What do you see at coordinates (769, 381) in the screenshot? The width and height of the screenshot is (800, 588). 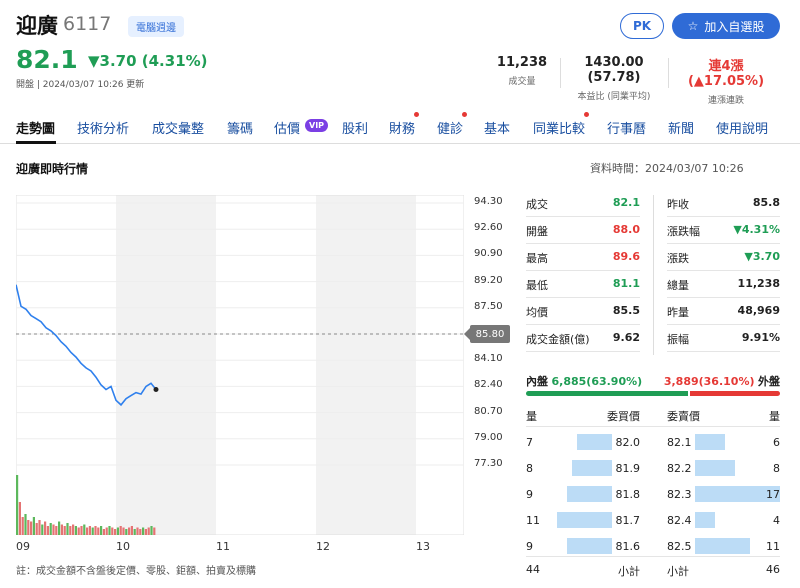 I see `outer-label: 外盤` at bounding box center [769, 381].